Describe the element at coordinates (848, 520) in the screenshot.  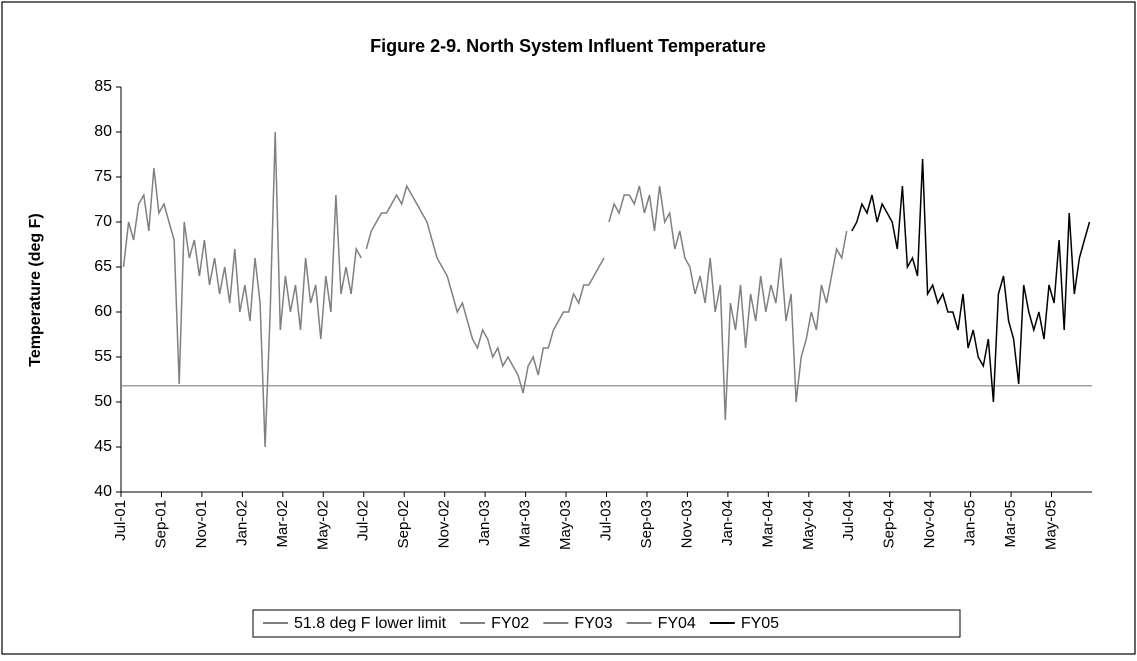
I see `x-tick-label: Jul-04` at that location.